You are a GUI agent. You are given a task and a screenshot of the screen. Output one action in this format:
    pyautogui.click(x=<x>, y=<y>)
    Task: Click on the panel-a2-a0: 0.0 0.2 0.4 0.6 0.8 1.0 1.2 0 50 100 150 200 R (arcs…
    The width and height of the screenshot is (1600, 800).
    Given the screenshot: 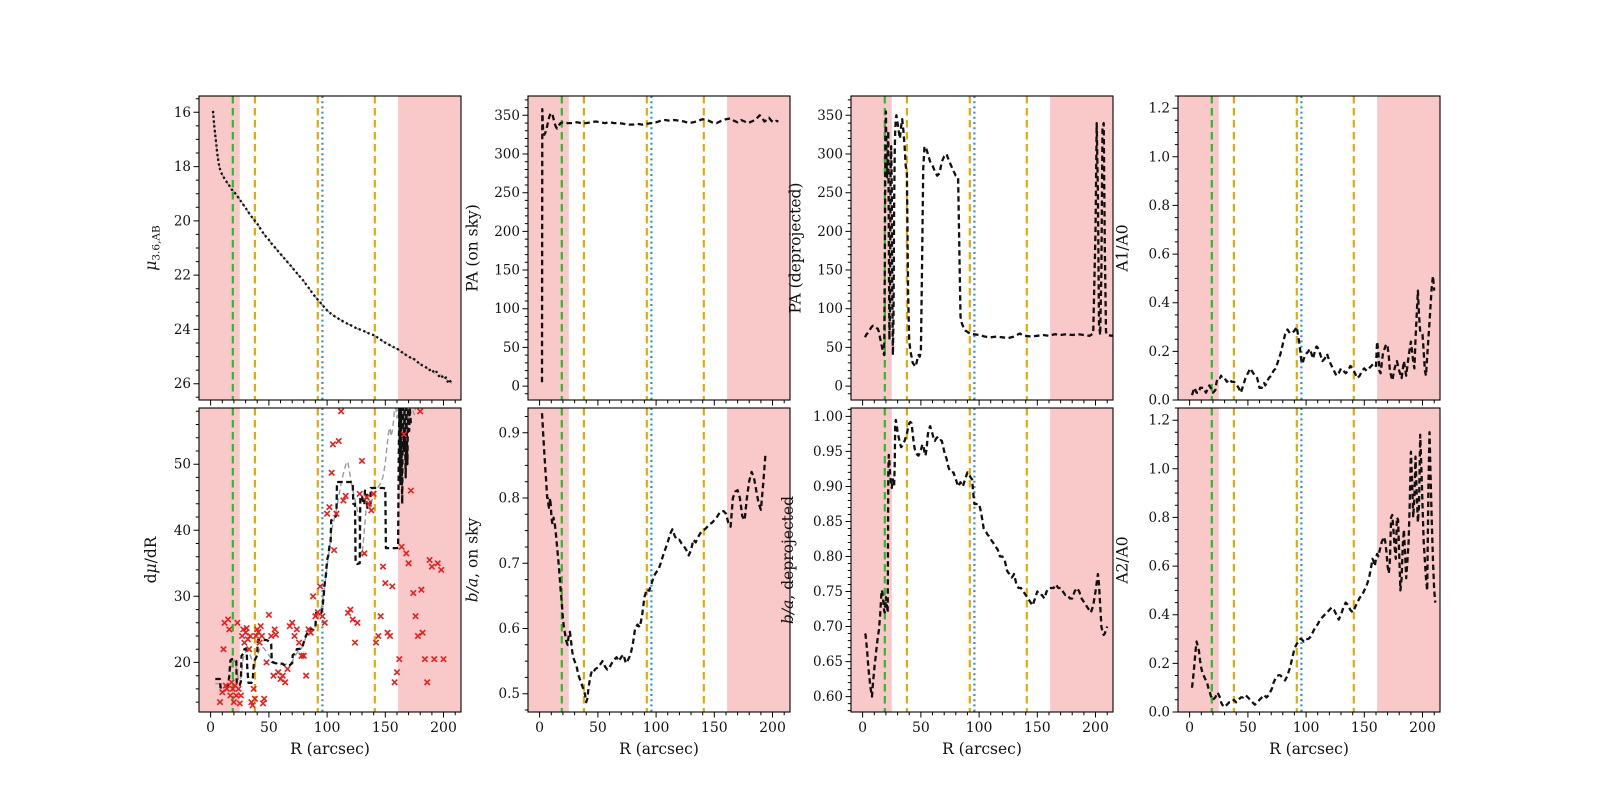 What is the action you would take?
    pyautogui.click(x=1277, y=582)
    